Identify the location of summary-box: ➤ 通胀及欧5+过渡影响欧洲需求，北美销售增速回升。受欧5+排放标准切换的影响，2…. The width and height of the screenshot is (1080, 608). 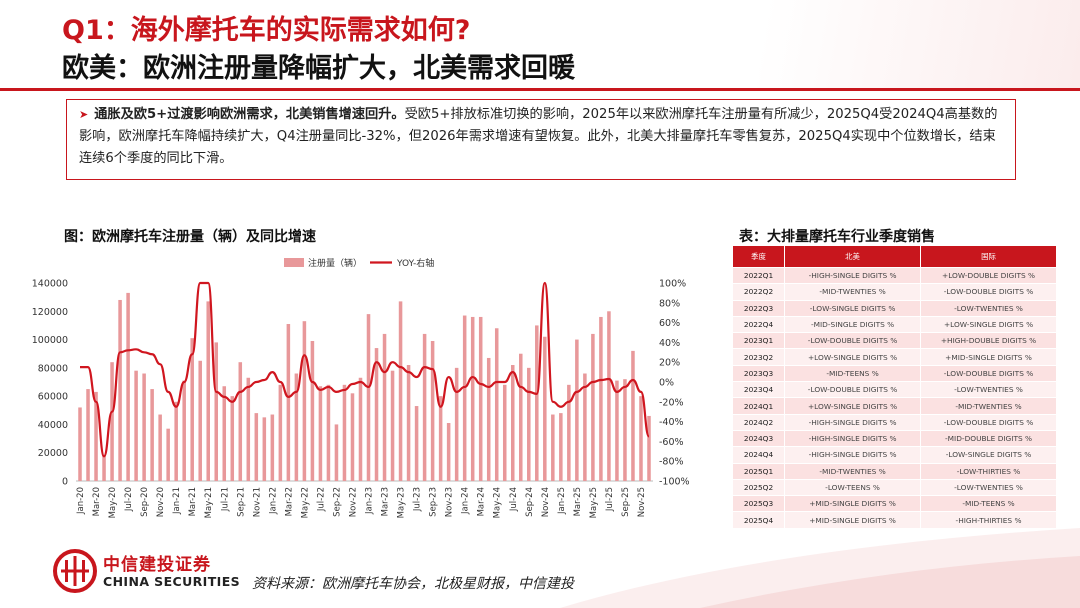
(541, 139).